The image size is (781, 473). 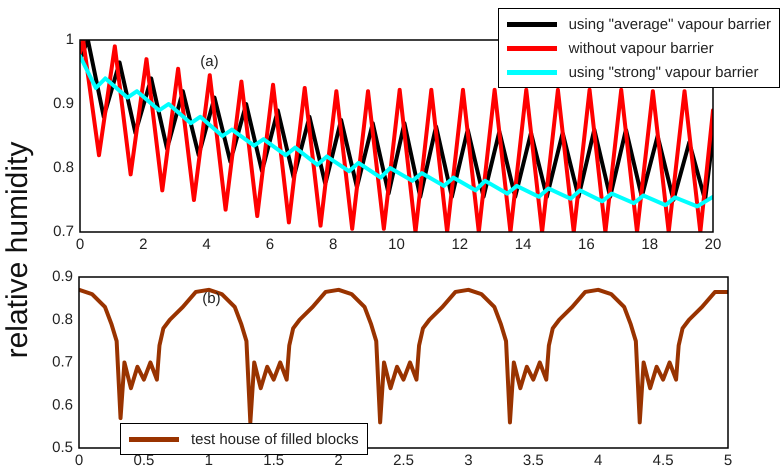 What do you see at coordinates (533, 461) in the screenshot?
I see `x-tick-label: 3.5` at bounding box center [533, 461].